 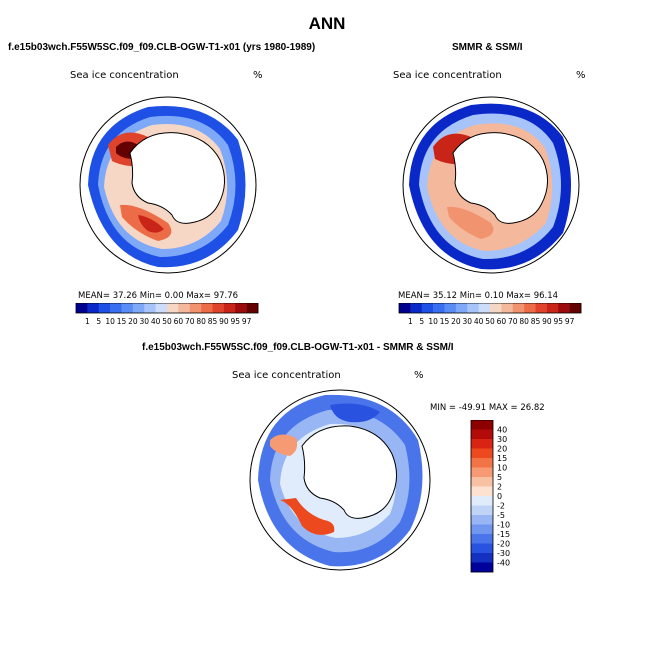 What do you see at coordinates (433, 321) in the screenshot?
I see `panel2-colorbar-tick-label: 10` at bounding box center [433, 321].